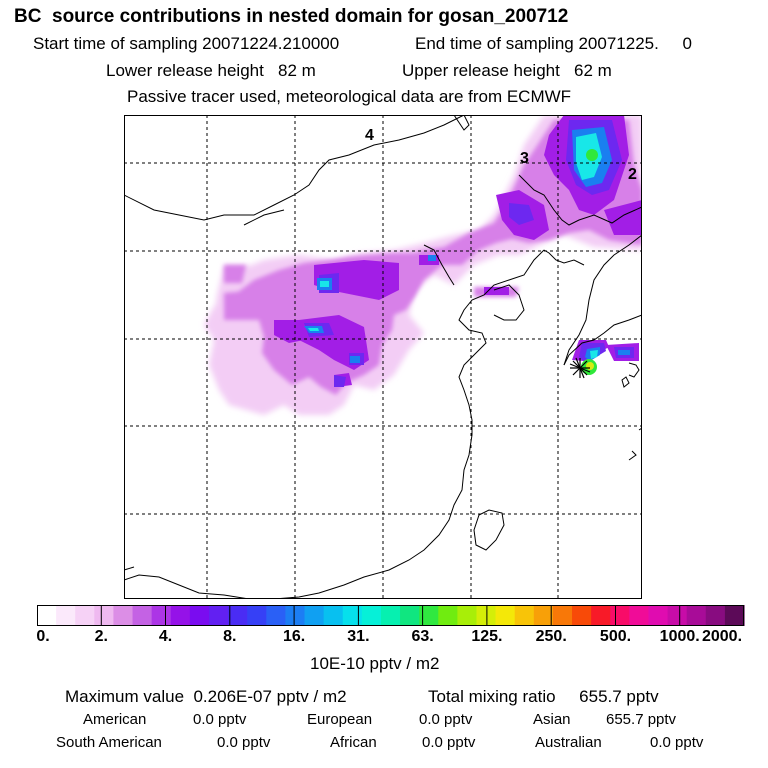 This screenshot has height=768, width=768. I want to click on african-value: 0.0 pptv, so click(449, 742).